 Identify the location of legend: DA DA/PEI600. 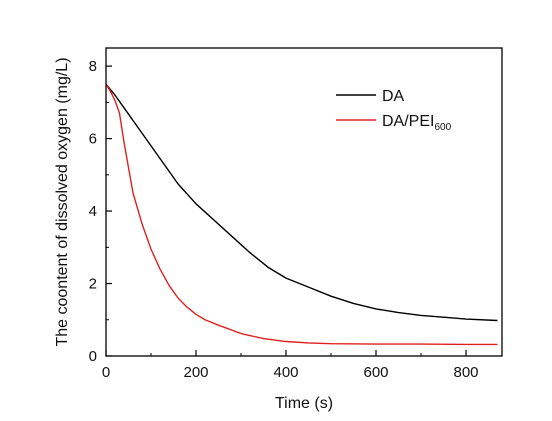
(394, 110).